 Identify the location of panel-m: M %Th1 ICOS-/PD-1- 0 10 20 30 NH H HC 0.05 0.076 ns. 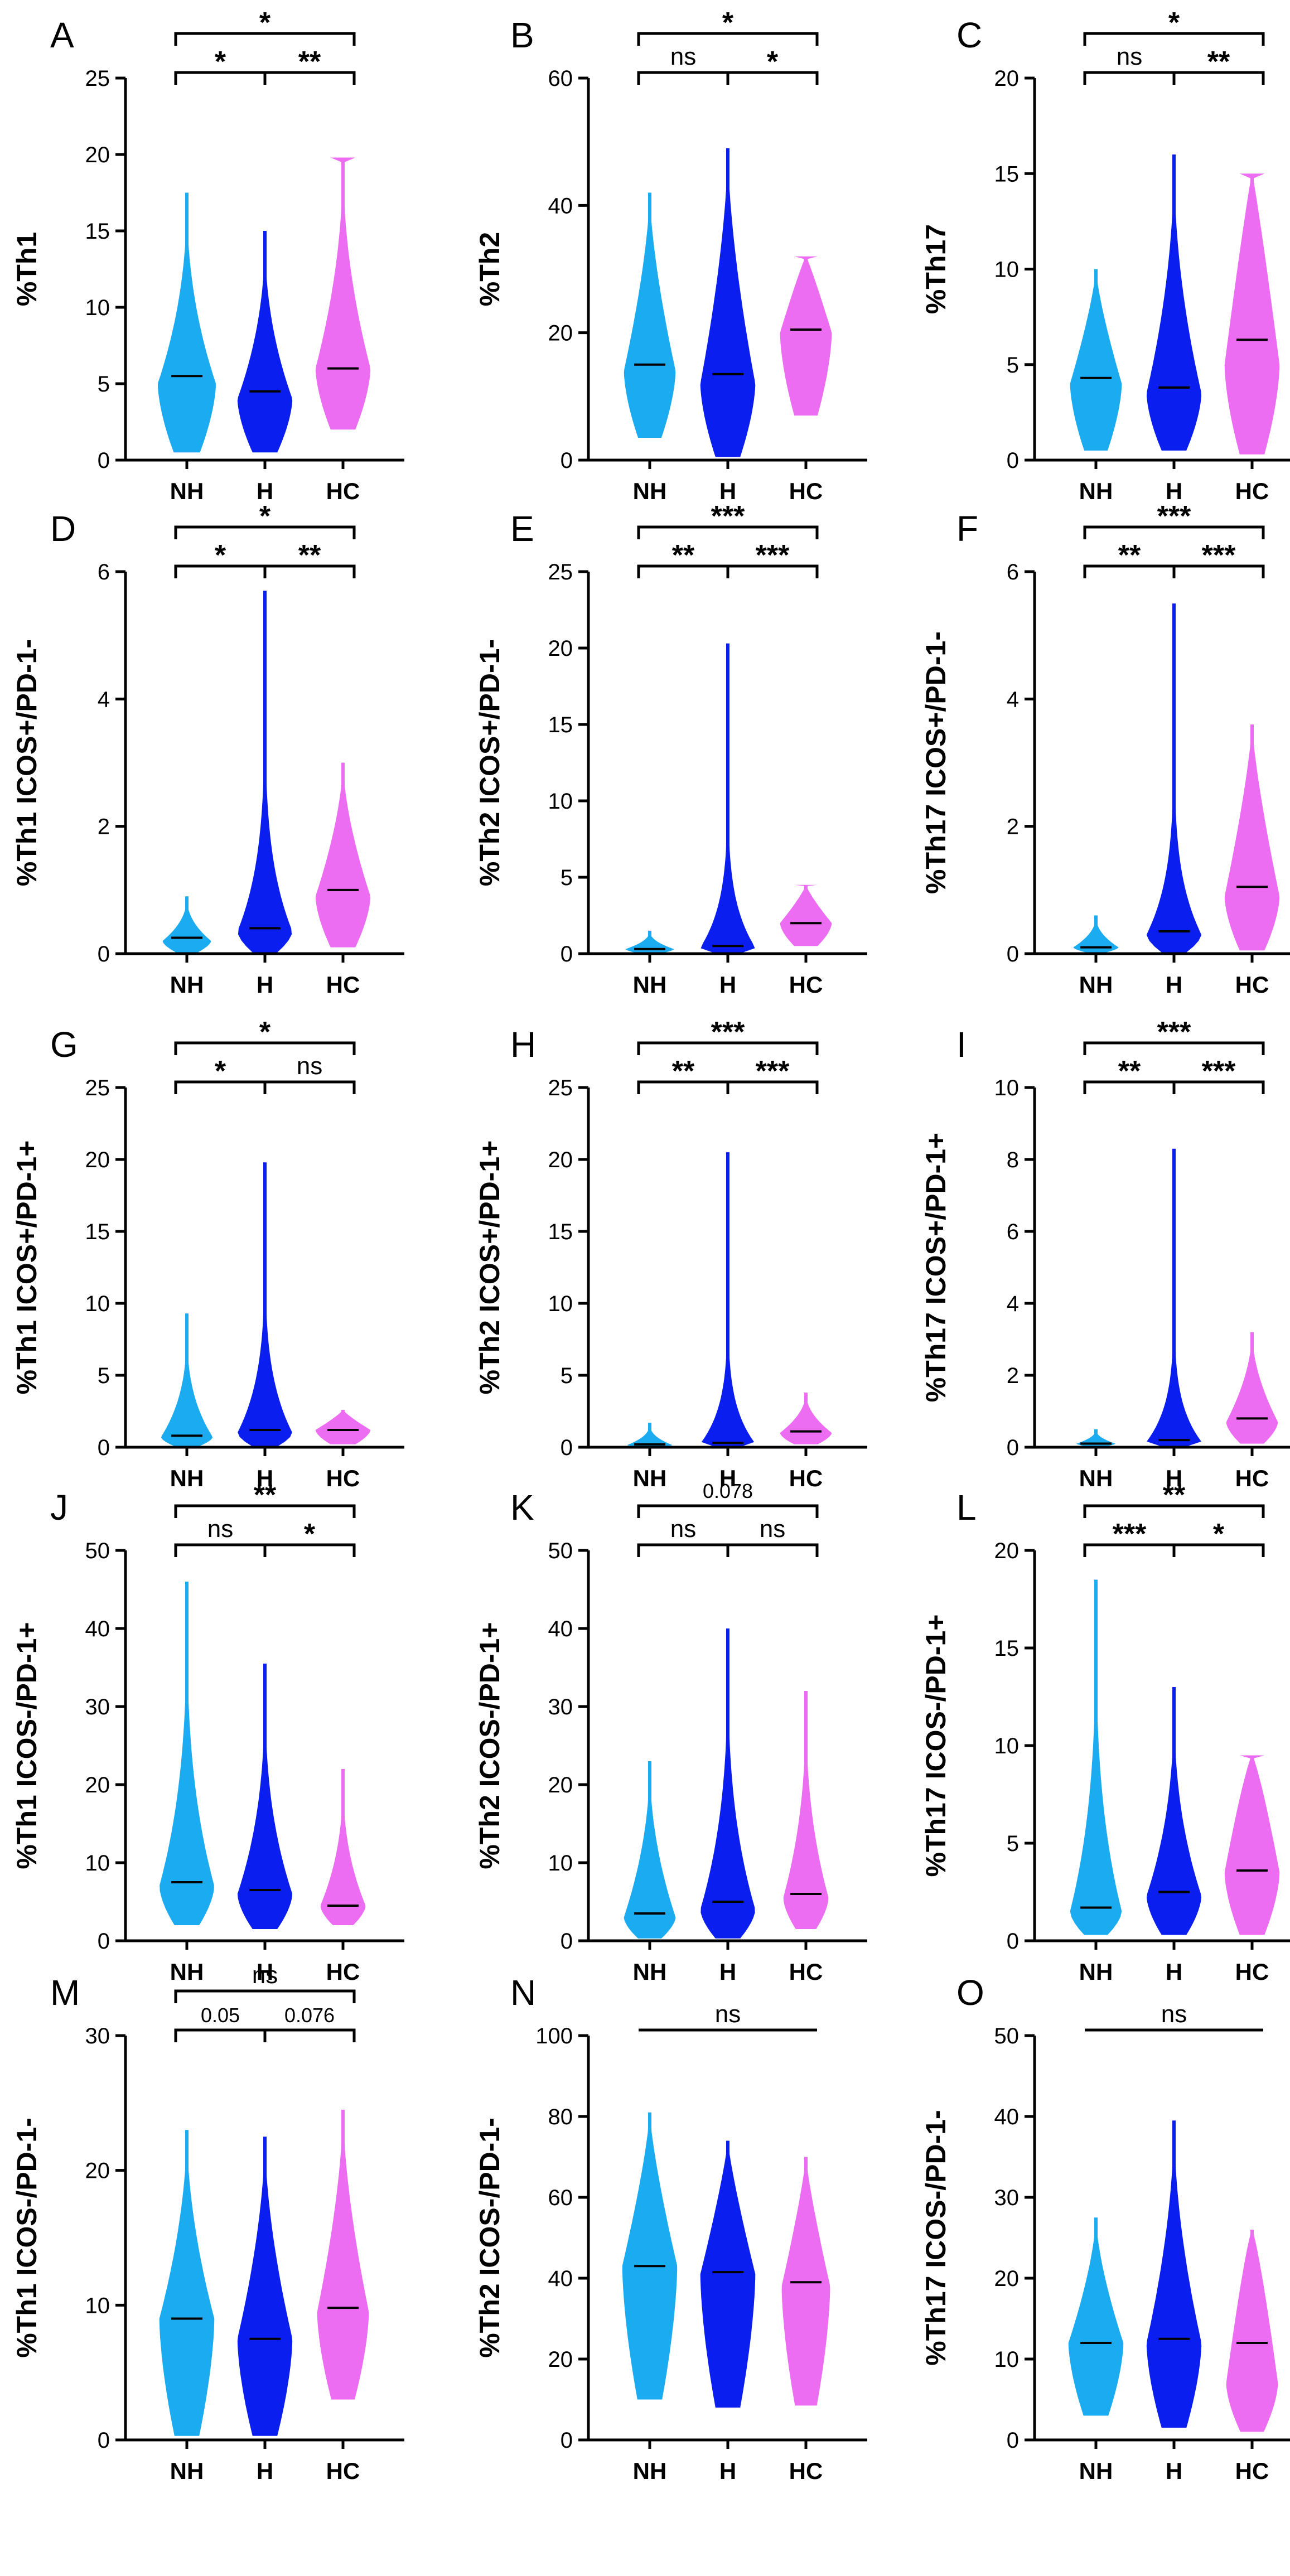
(207, 2222).